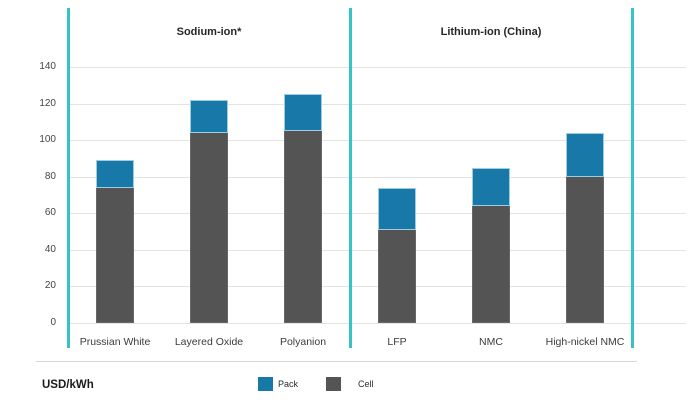 The height and width of the screenshot is (400, 690). Describe the element at coordinates (336, 361) in the screenshot. I see `footer-separator` at that location.